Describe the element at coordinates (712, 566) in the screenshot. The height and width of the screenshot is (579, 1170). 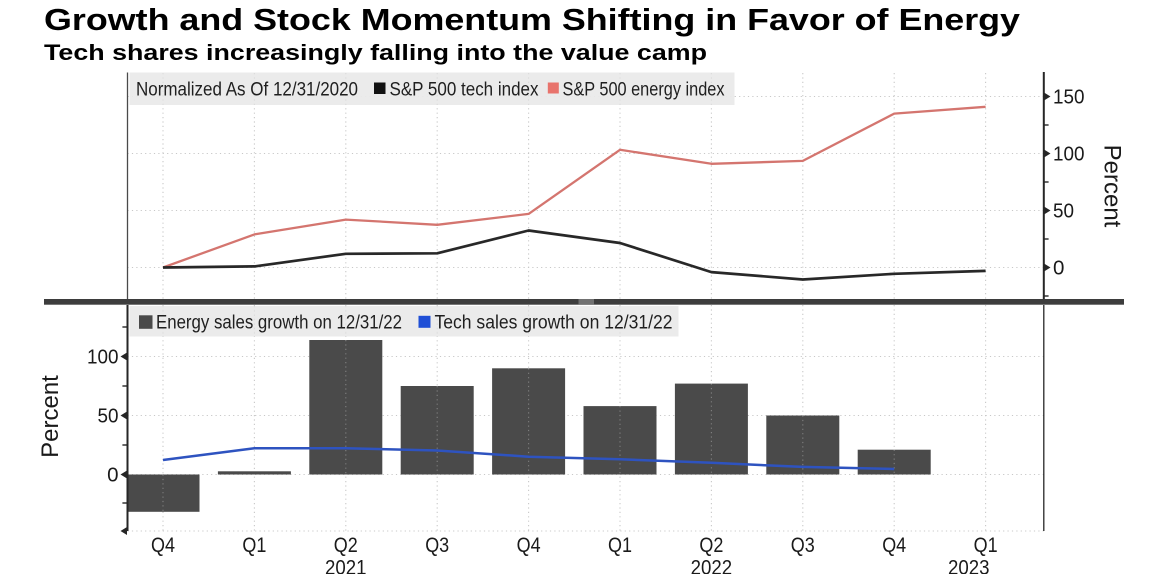
I see `svg-text: 2022` at that location.